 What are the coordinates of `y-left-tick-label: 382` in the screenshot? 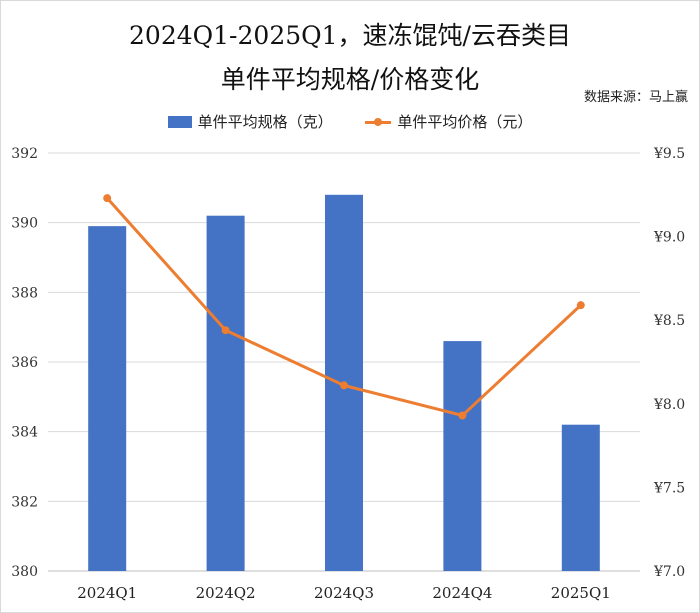 It's located at (24, 502).